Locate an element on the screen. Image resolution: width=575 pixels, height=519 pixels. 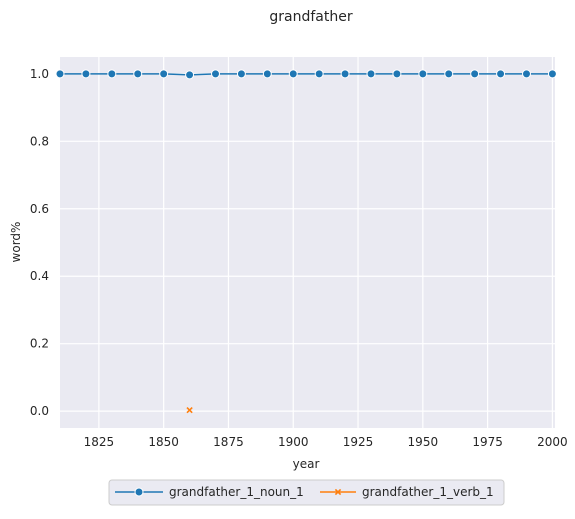
x-tick-label: 1900 is located at coordinates (293, 442).